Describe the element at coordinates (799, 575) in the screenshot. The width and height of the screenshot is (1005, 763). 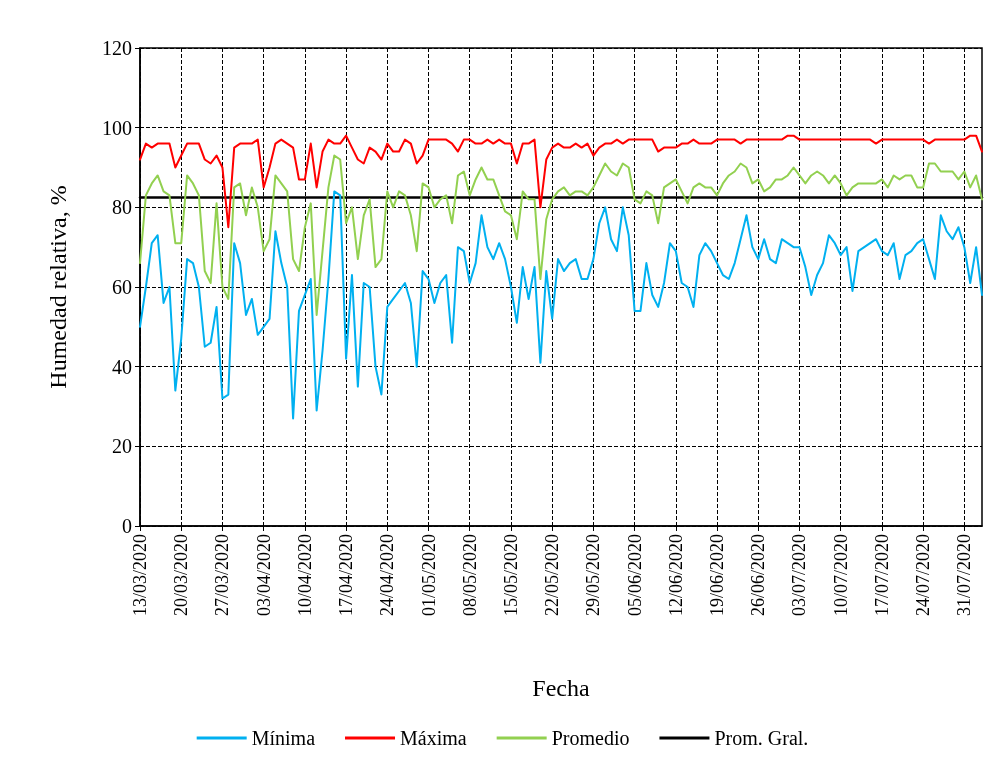
I see `x-tick-label: 03/07/2020` at that location.